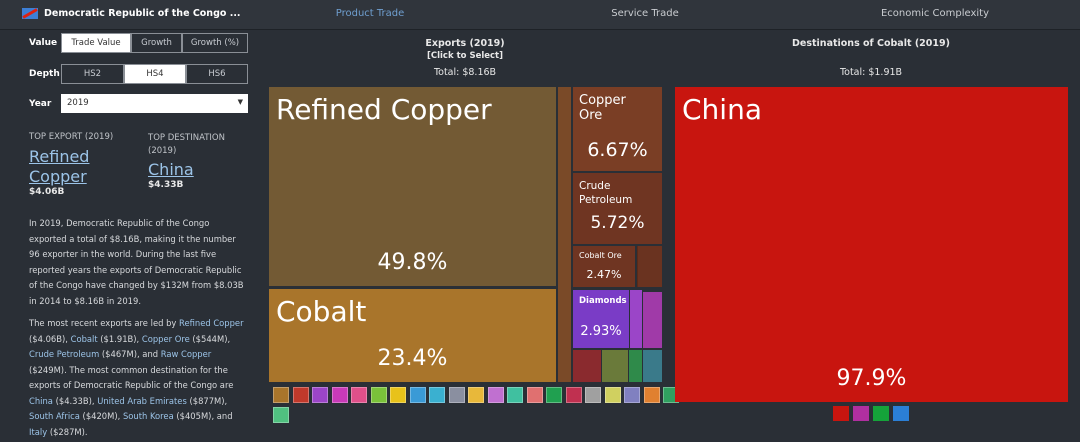  What do you see at coordinates (59, 166) in the screenshot?
I see `summary-name: Refined Copper` at bounding box center [59, 166].